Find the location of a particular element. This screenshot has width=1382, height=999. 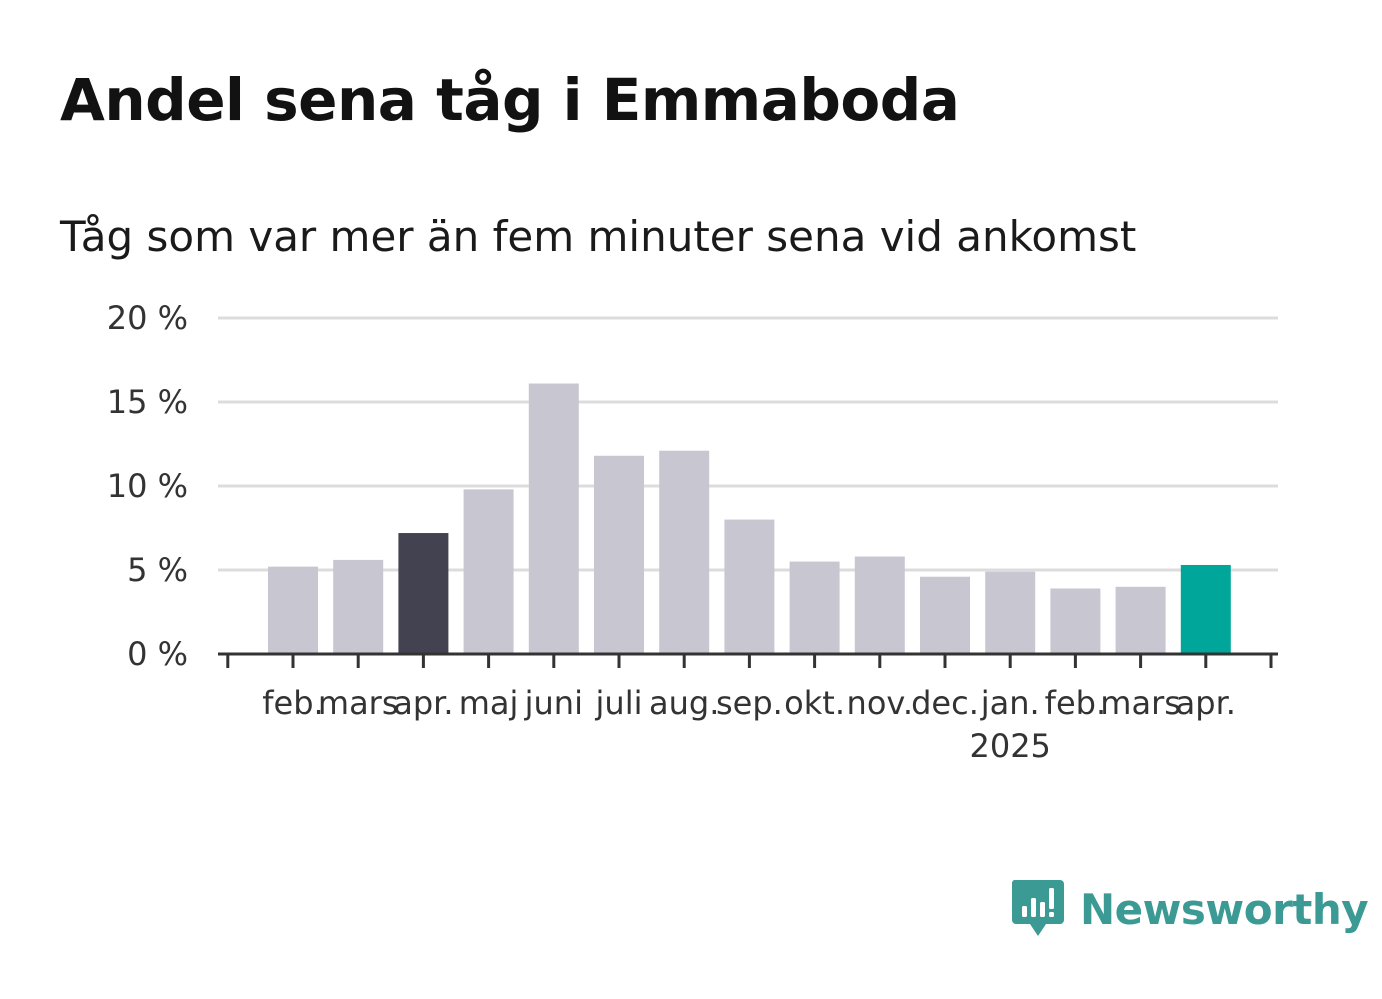

y-tick-label: 5 % is located at coordinates (157, 570).